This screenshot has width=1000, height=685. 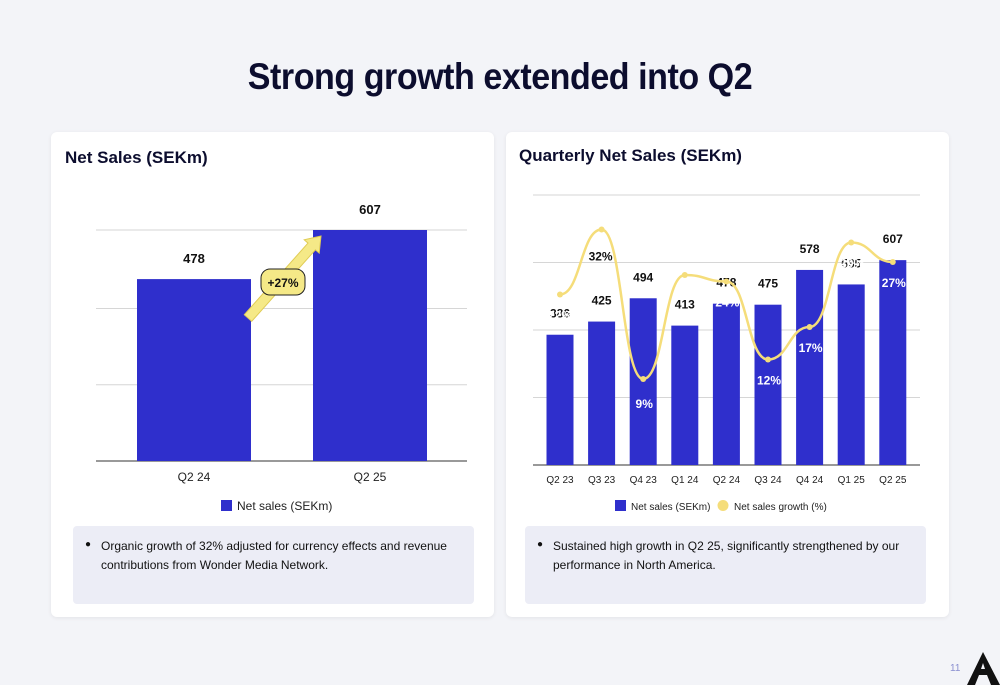 I want to click on growth-value-label: 17%, so click(x=811, y=348).